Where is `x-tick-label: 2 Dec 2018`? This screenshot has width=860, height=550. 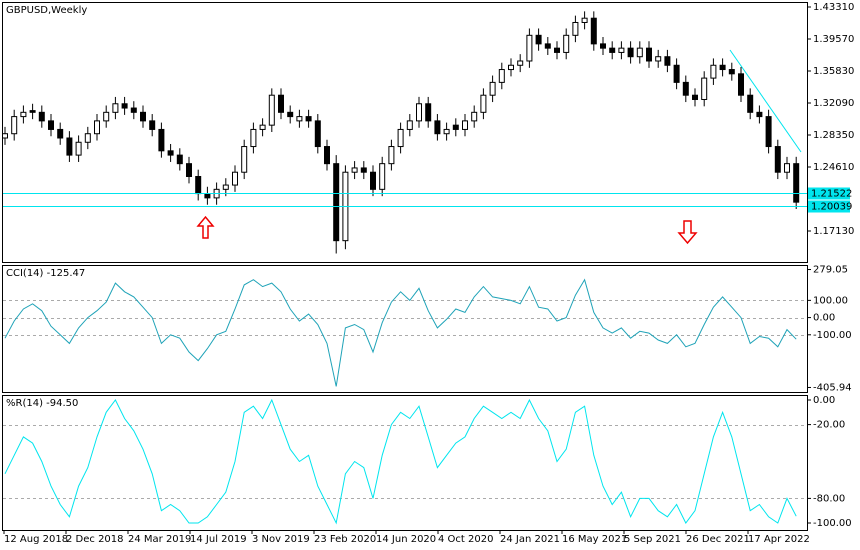 x-tick-label: 2 Dec 2018 is located at coordinates (95, 539).